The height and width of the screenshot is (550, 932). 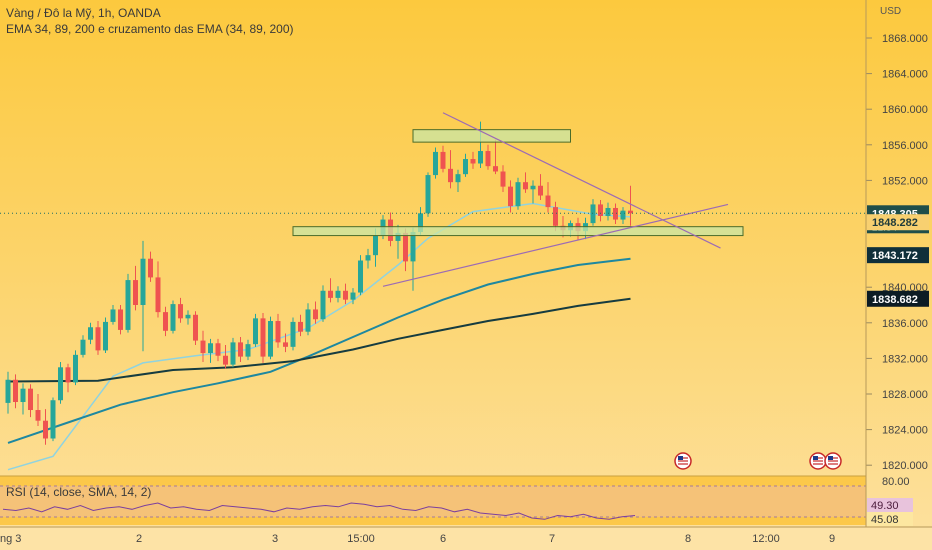 What do you see at coordinates (885, 506) in the screenshot?
I see `rsi-value-text: 49.30` at bounding box center [885, 506].